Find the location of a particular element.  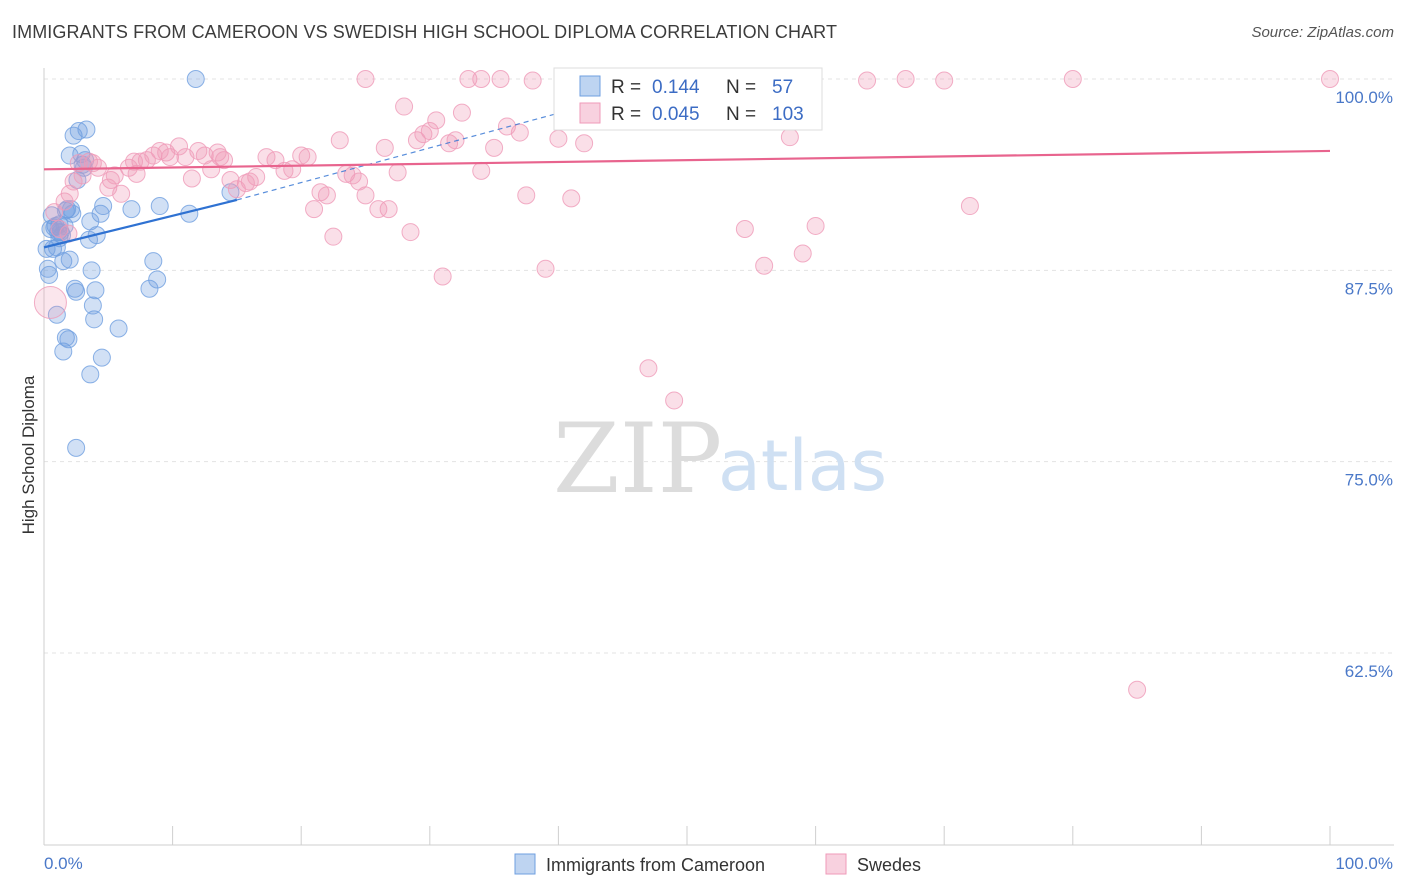

stats-box-frame is located at coordinates (688, 99).